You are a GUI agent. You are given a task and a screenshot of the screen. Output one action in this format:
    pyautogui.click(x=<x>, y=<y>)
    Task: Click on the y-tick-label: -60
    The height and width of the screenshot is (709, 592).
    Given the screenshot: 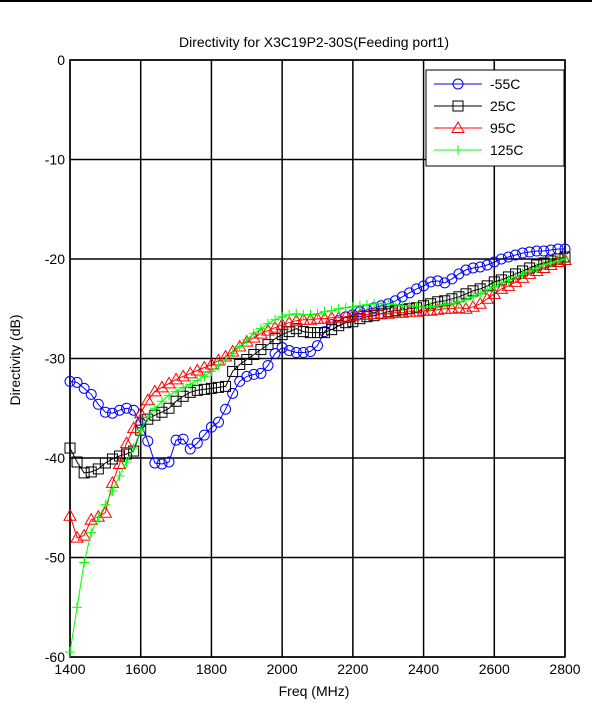 What is the action you would take?
    pyautogui.click(x=55, y=657)
    